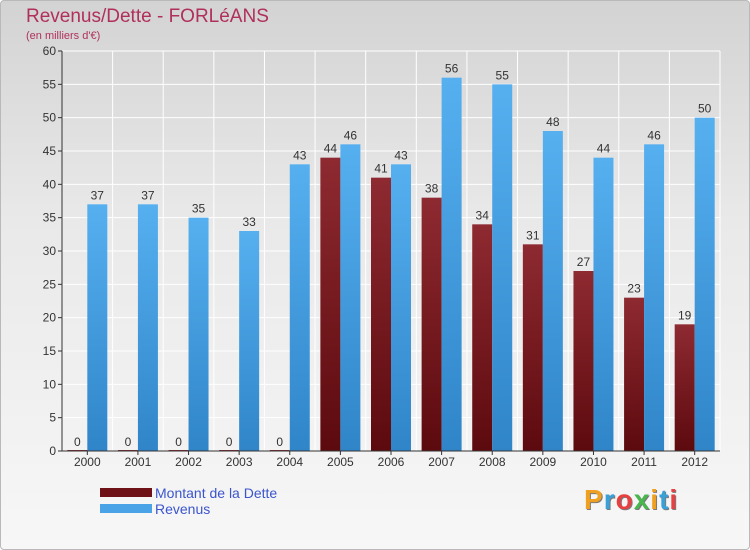 The height and width of the screenshot is (550, 750). What do you see at coordinates (147, 16) in the screenshot?
I see `chart-title: Revenus/Dette - FORLéANS` at bounding box center [147, 16].